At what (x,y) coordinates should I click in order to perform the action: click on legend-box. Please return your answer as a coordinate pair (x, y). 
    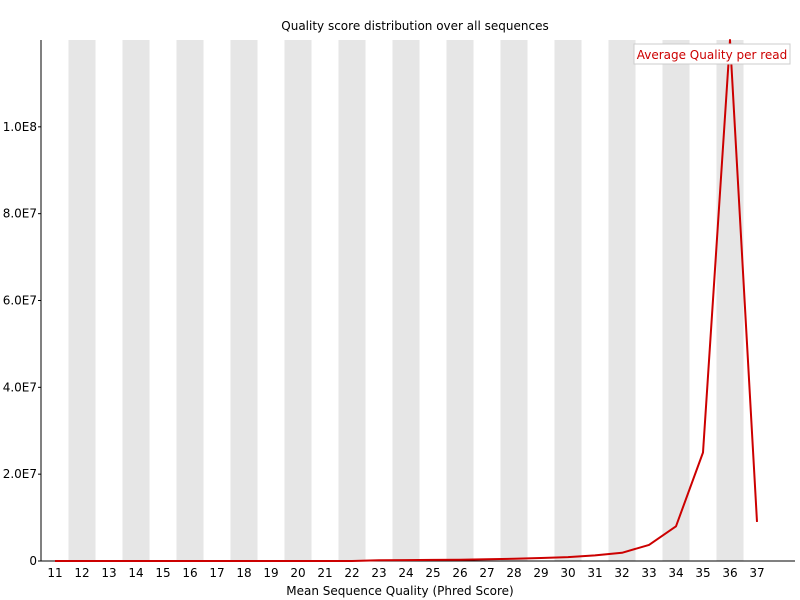
    Looking at the image, I should click on (712, 54).